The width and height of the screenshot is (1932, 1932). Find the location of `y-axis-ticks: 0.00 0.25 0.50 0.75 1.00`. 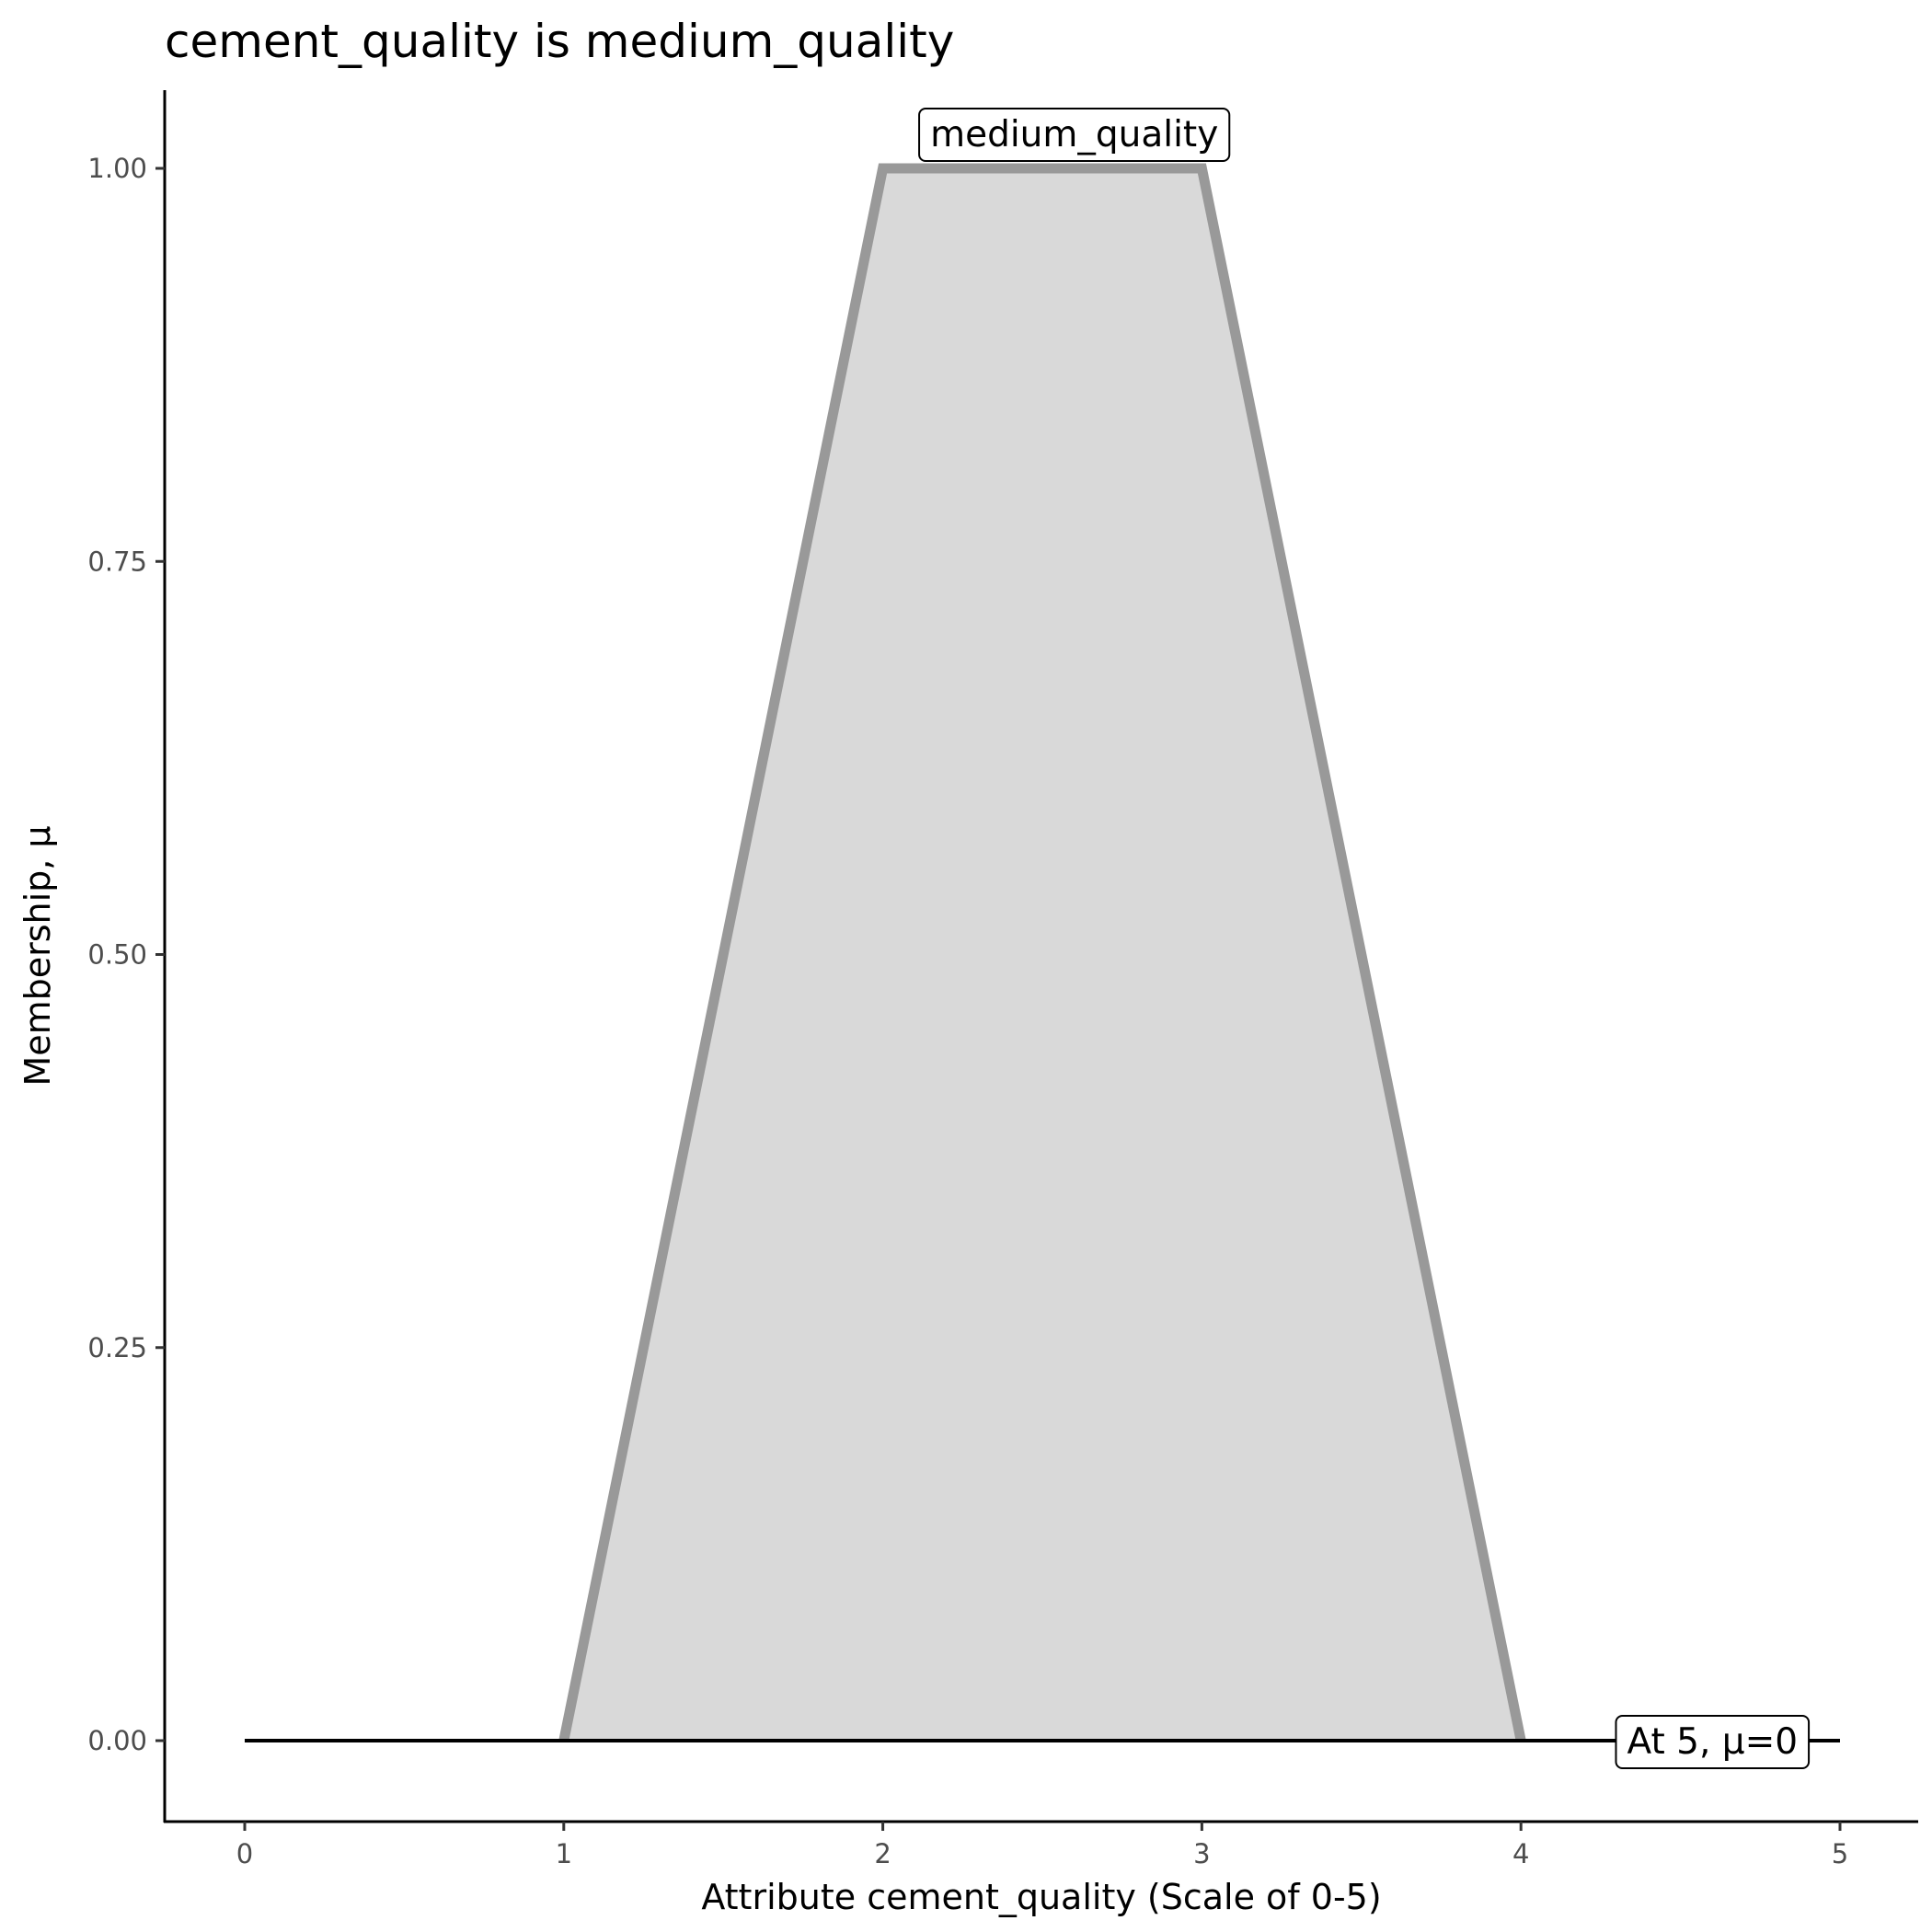

y-axis-ticks: 0.00 0.25 0.50 0.75 1.00 is located at coordinates (126, 954).